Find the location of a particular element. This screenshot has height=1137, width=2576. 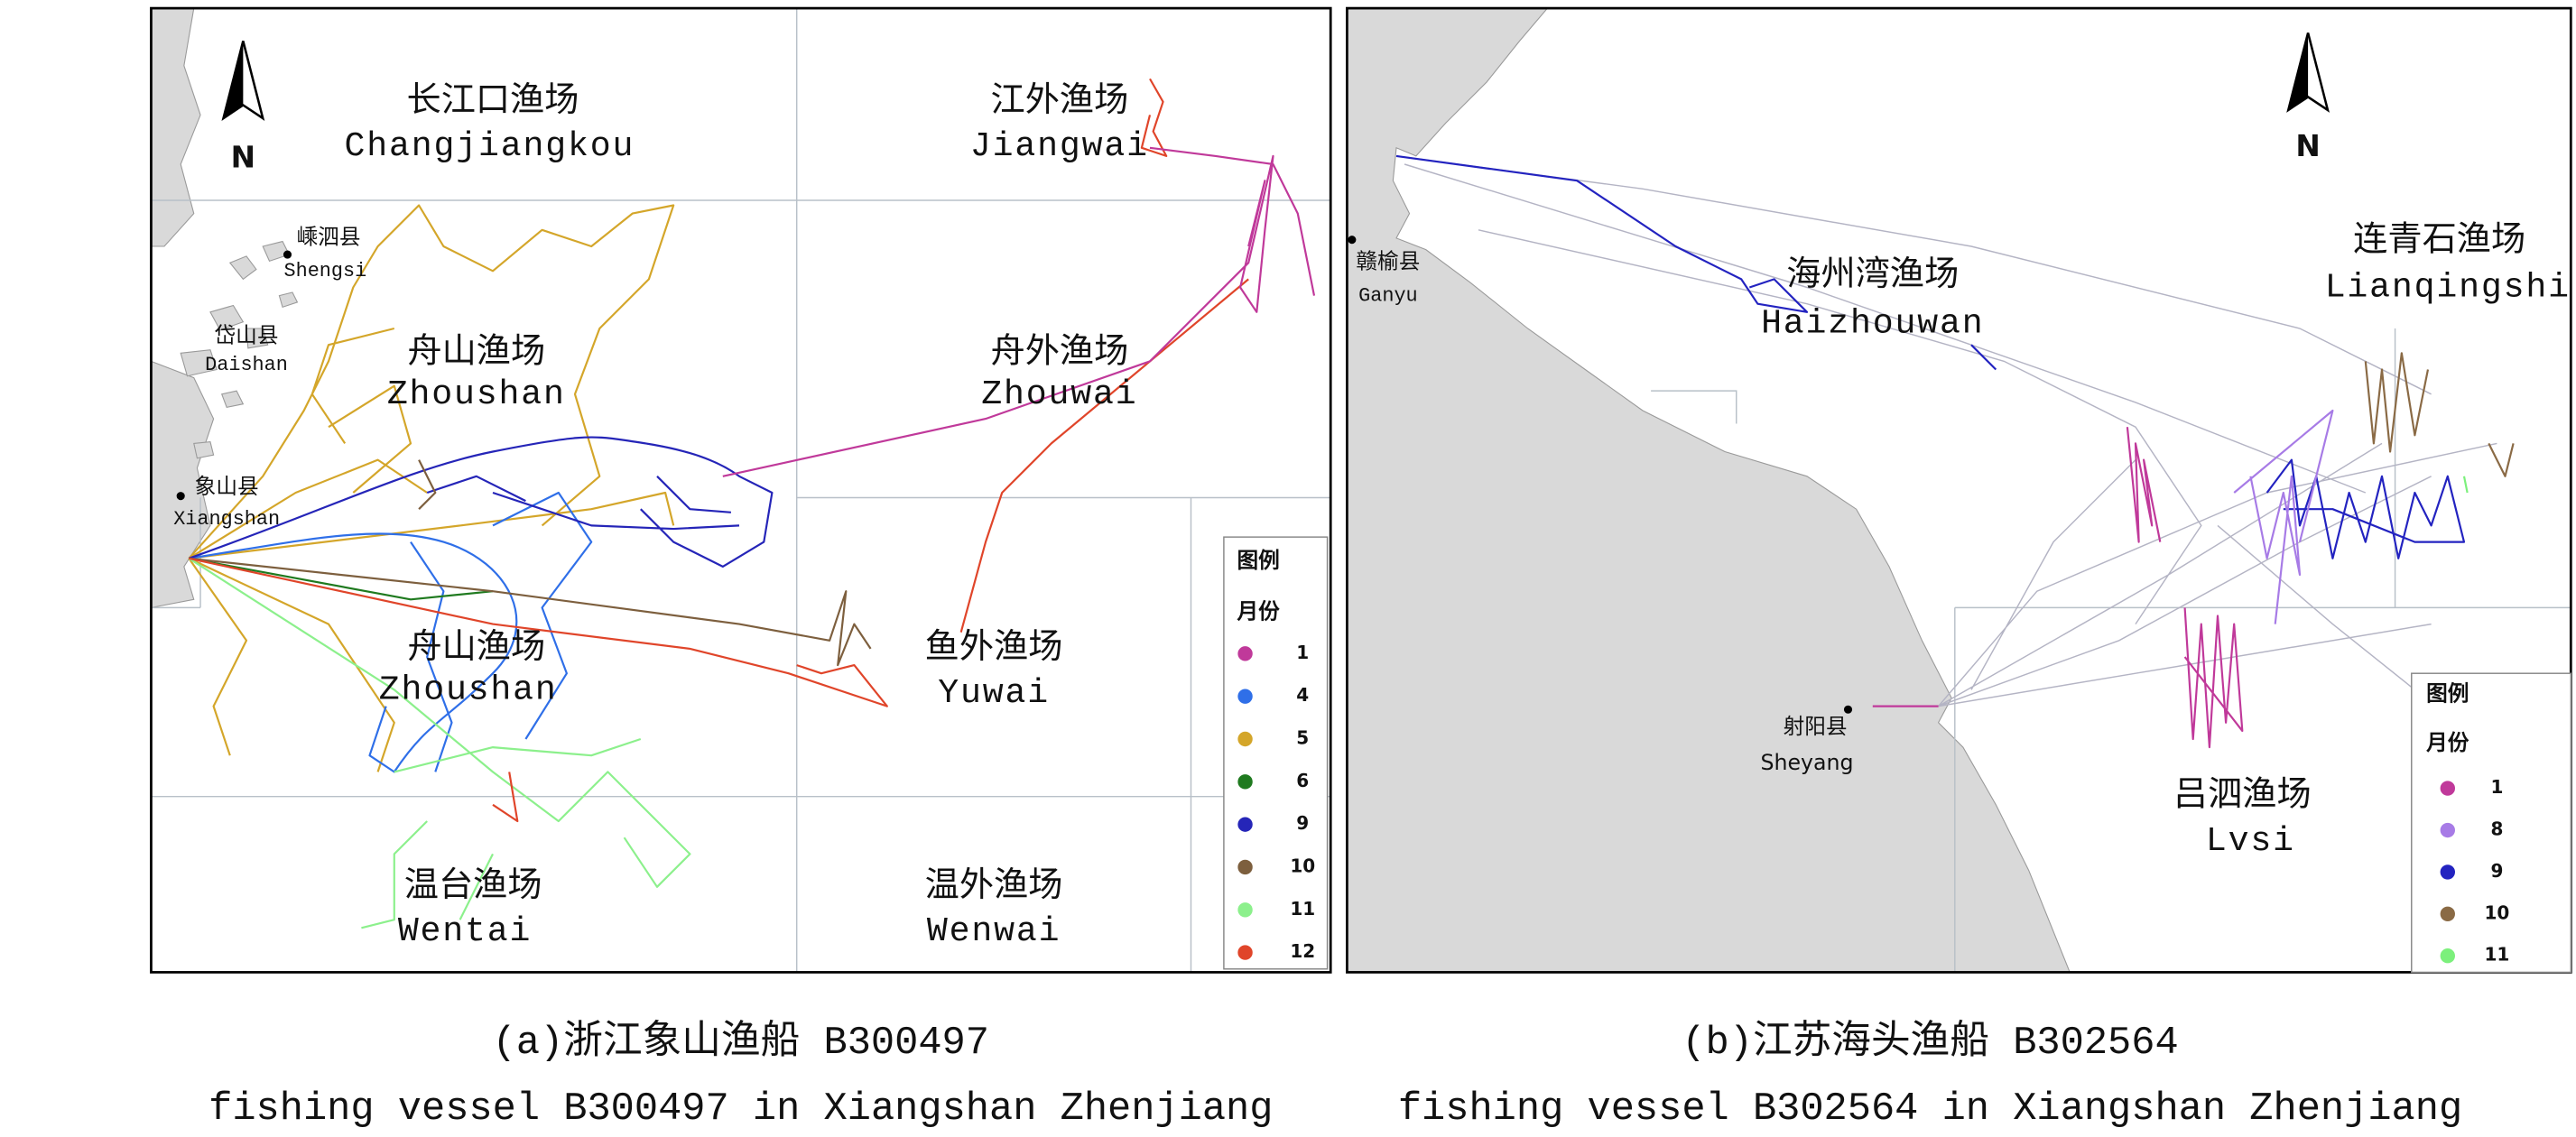

place-name: 赣榆县 is located at coordinates (1388, 261).